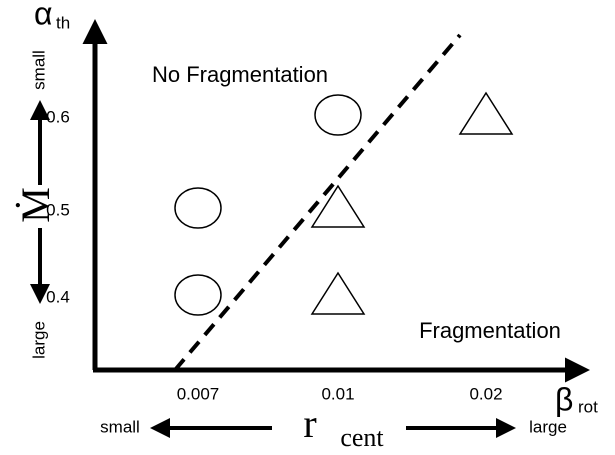 Image resolution: width=615 pixels, height=455 pixels. Describe the element at coordinates (337, 393) in the screenshot. I see `x-tick-label: 0.01` at that location.